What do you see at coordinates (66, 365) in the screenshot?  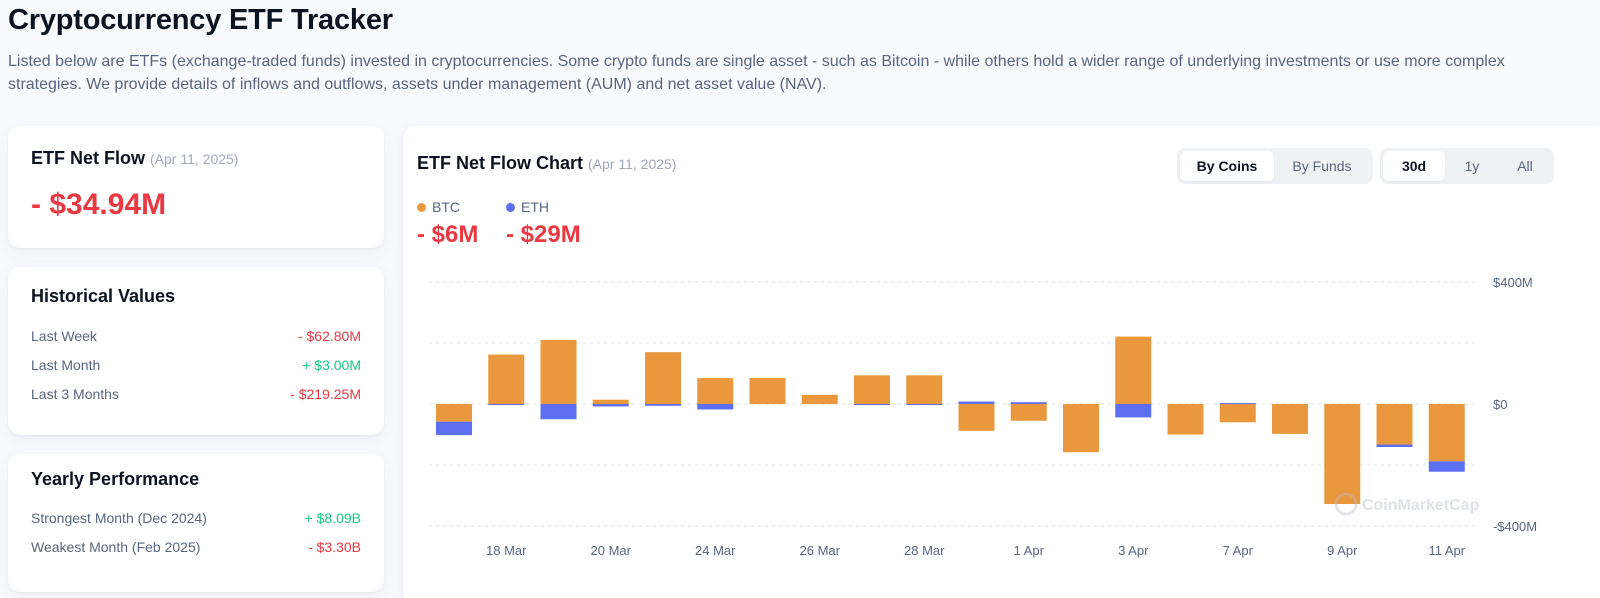 I see `historical-row-label: Last Month` at bounding box center [66, 365].